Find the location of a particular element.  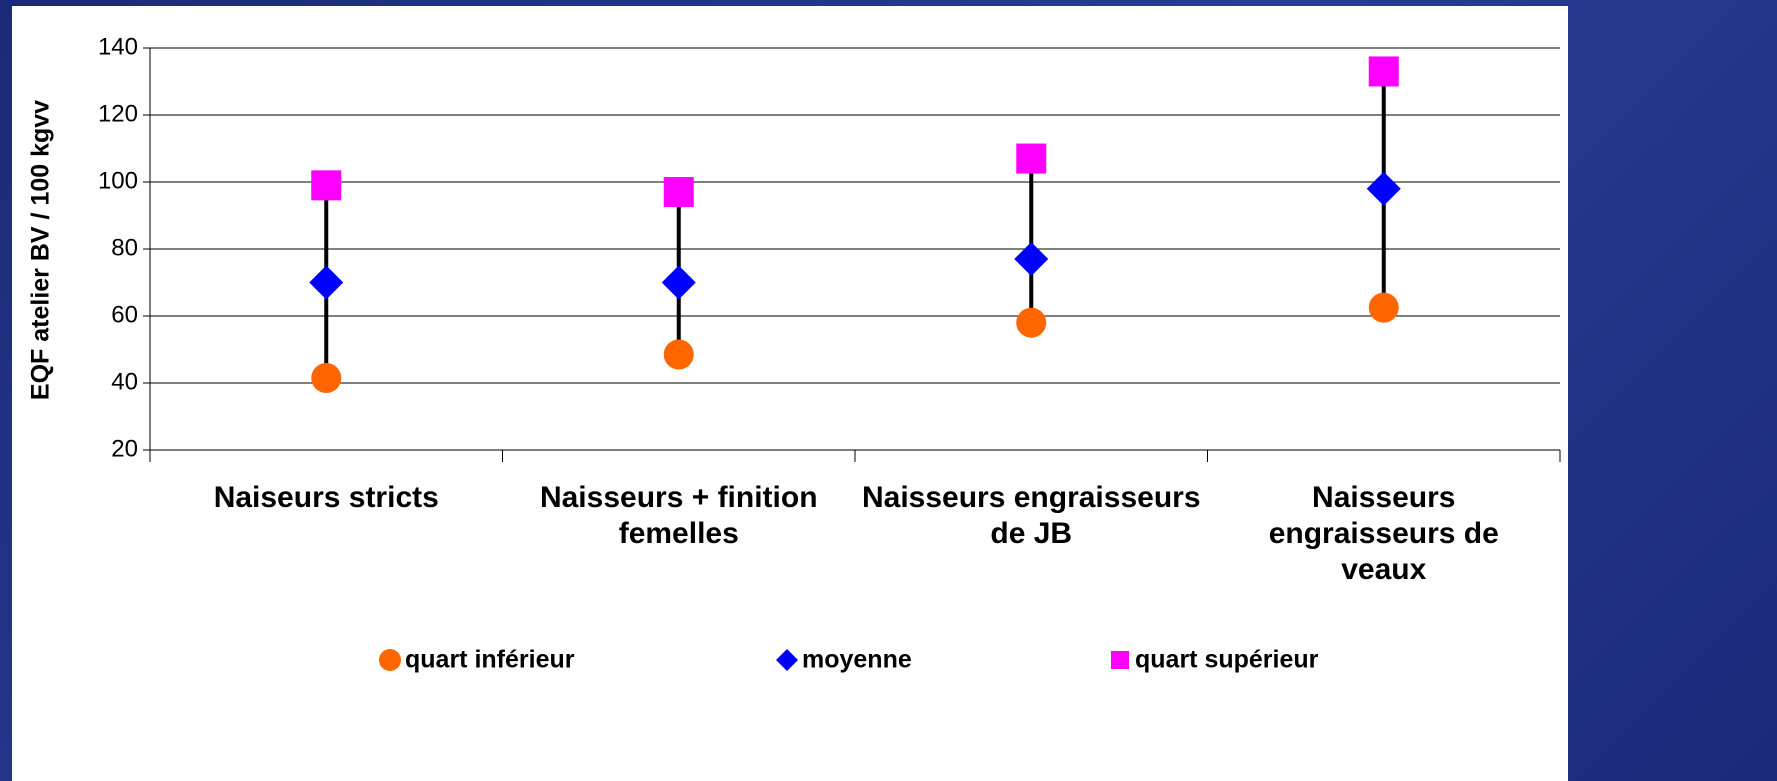

x-tick-label: Naisseurs engraisseurs de JB is located at coordinates (1031, 515).